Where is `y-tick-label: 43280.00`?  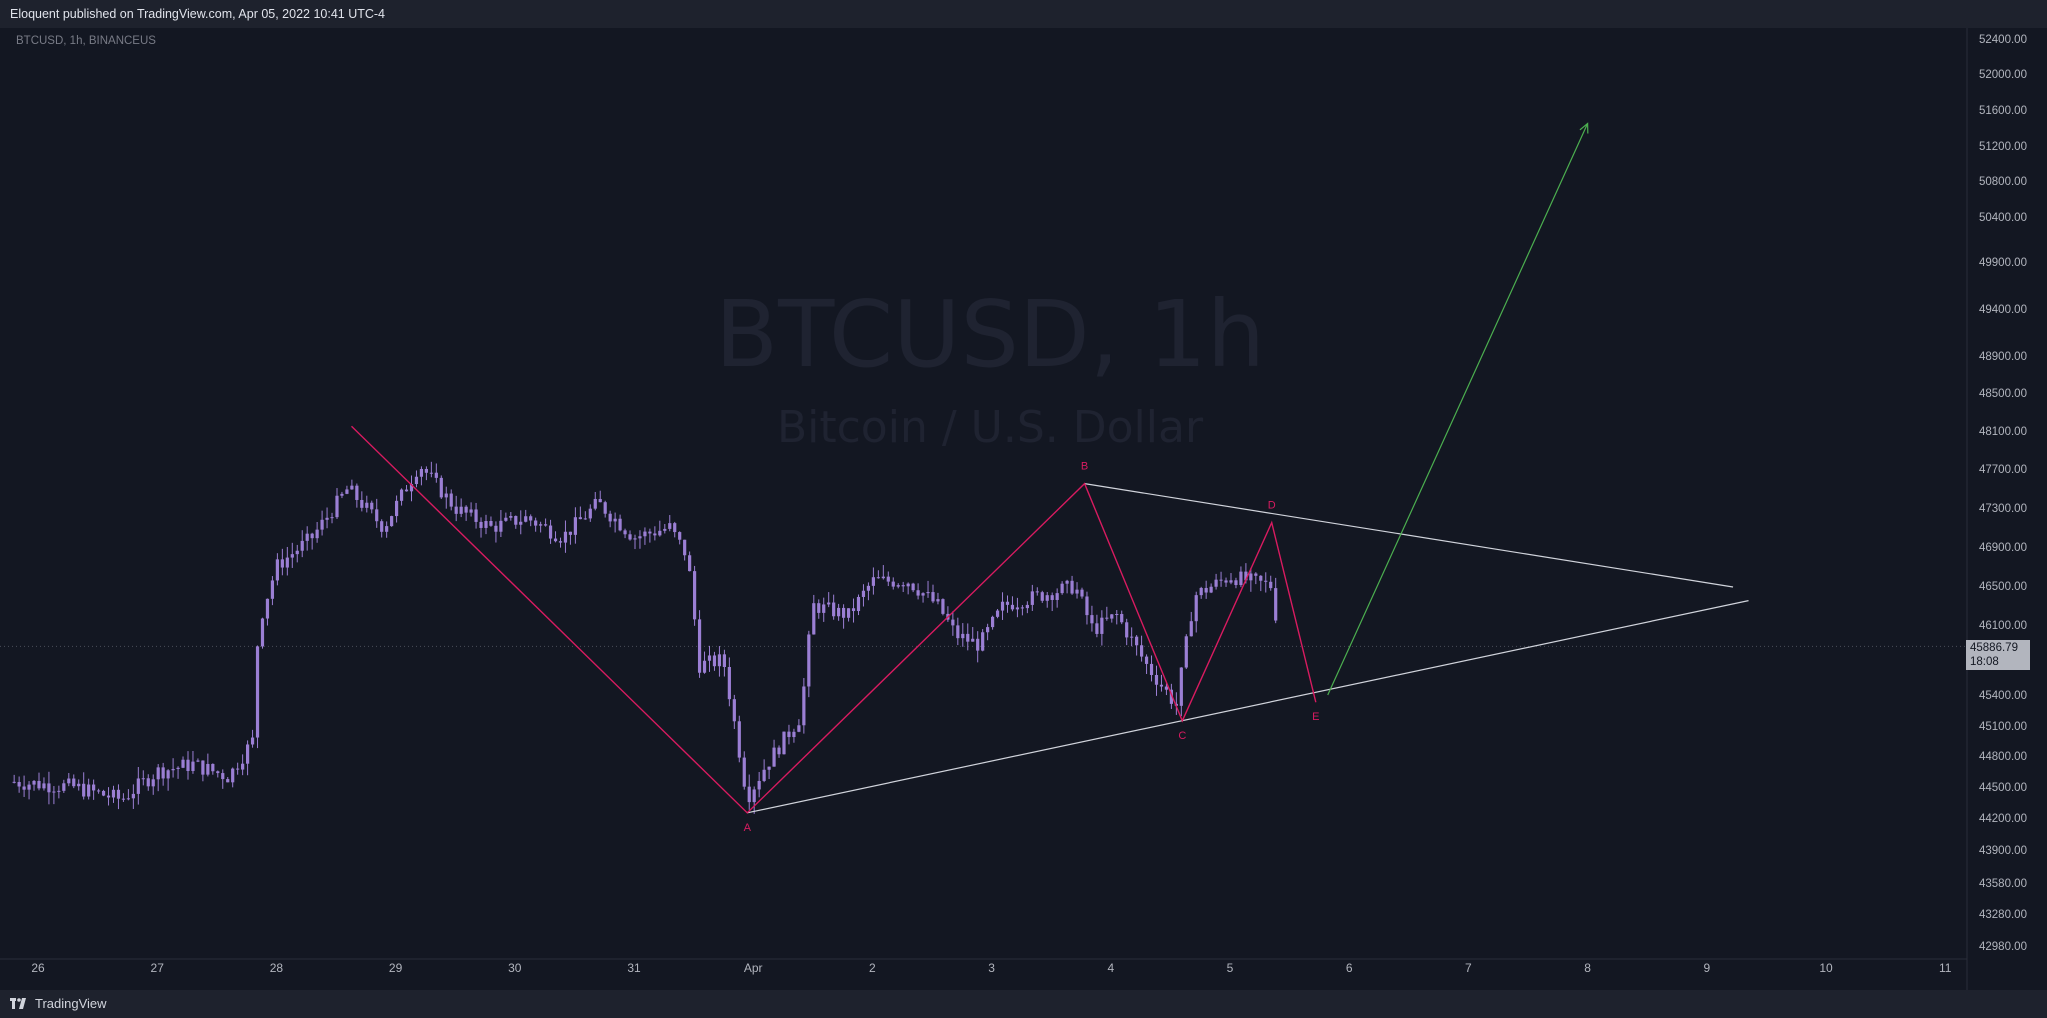
y-tick-label: 43280.00 is located at coordinates (2003, 915).